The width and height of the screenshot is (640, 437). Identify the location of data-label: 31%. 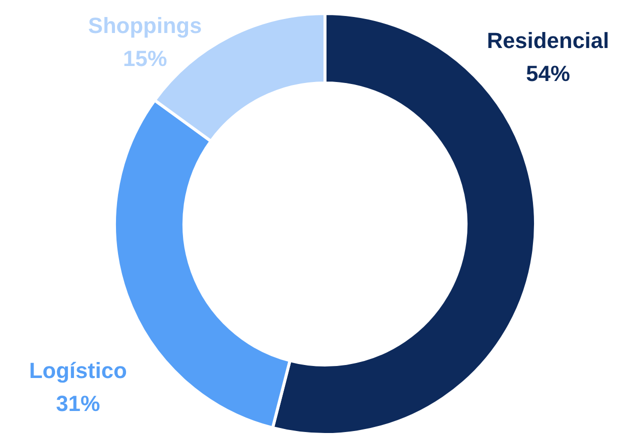
(78, 403).